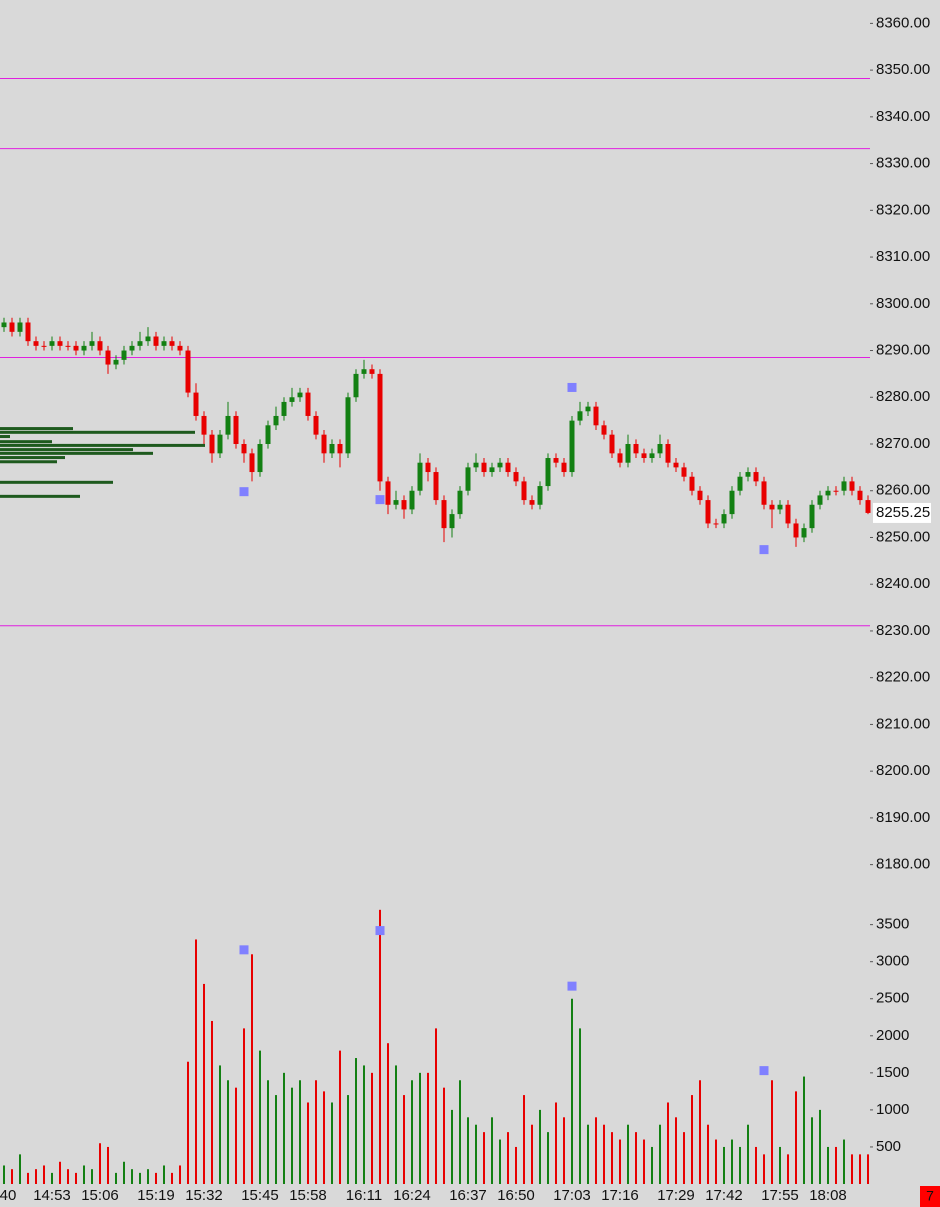 This screenshot has height=1207, width=940. Describe the element at coordinates (308, 1195) in the screenshot. I see `x-tick-label: 15:58` at that location.